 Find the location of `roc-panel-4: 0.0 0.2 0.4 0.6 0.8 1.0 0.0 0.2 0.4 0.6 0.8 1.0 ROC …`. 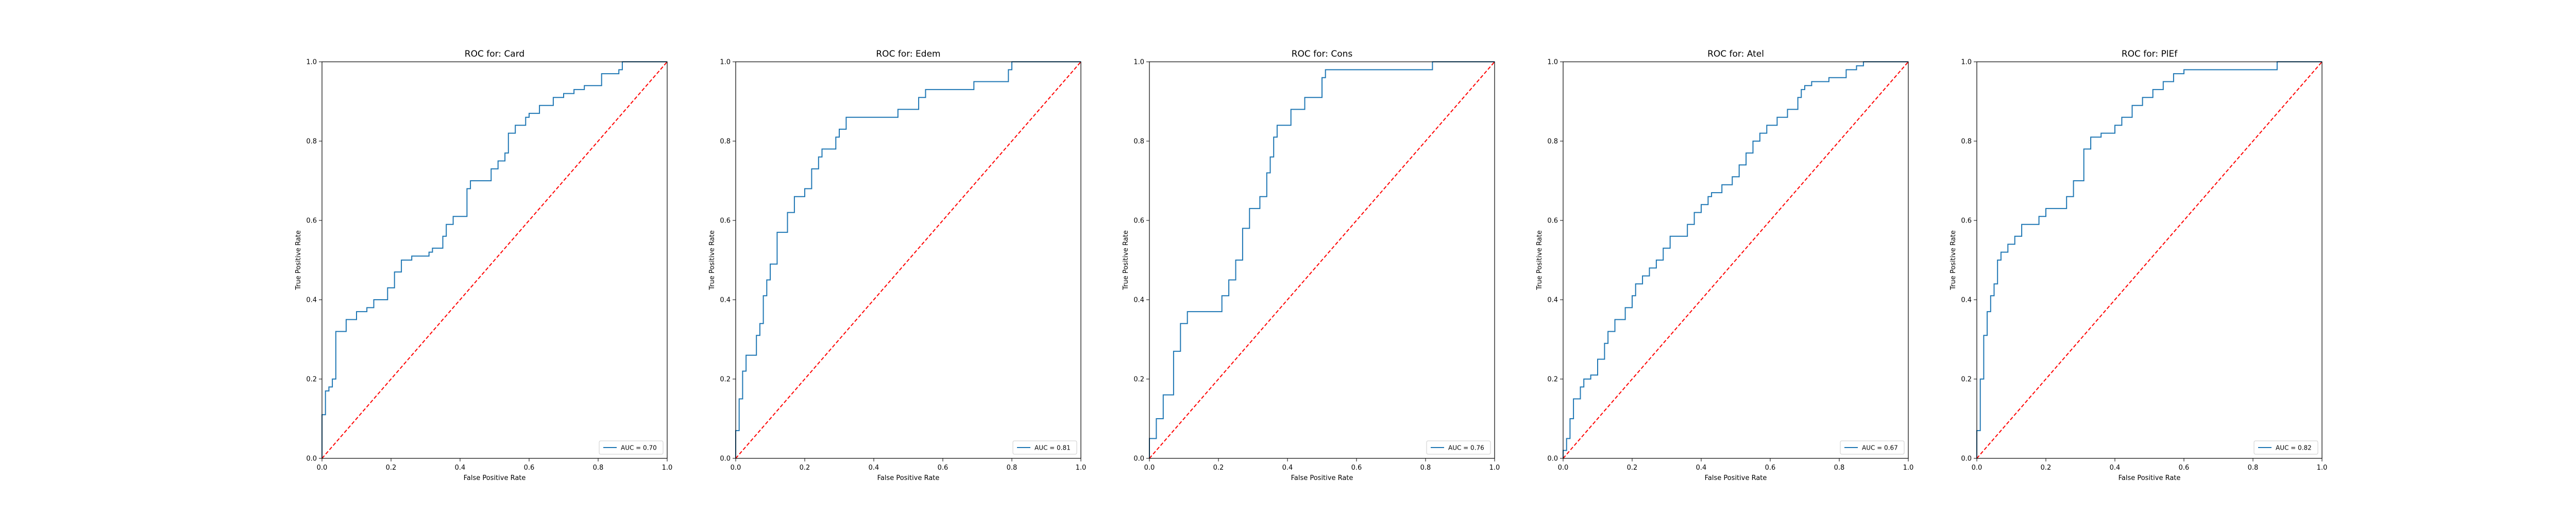

roc-panel-4: 0.0 0.2 0.4 0.6 0.8 1.0 0.0 0.2 0.4 0.6 0.8 1.0 ROC … is located at coordinates (1724, 265).